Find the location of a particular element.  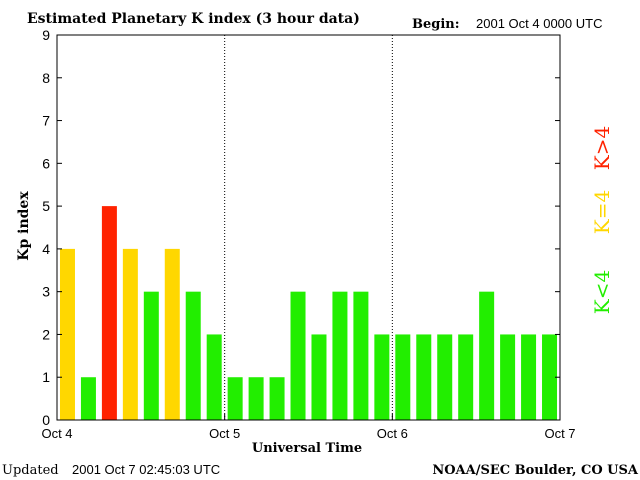

y-tick-label: 0 is located at coordinates (46, 420).